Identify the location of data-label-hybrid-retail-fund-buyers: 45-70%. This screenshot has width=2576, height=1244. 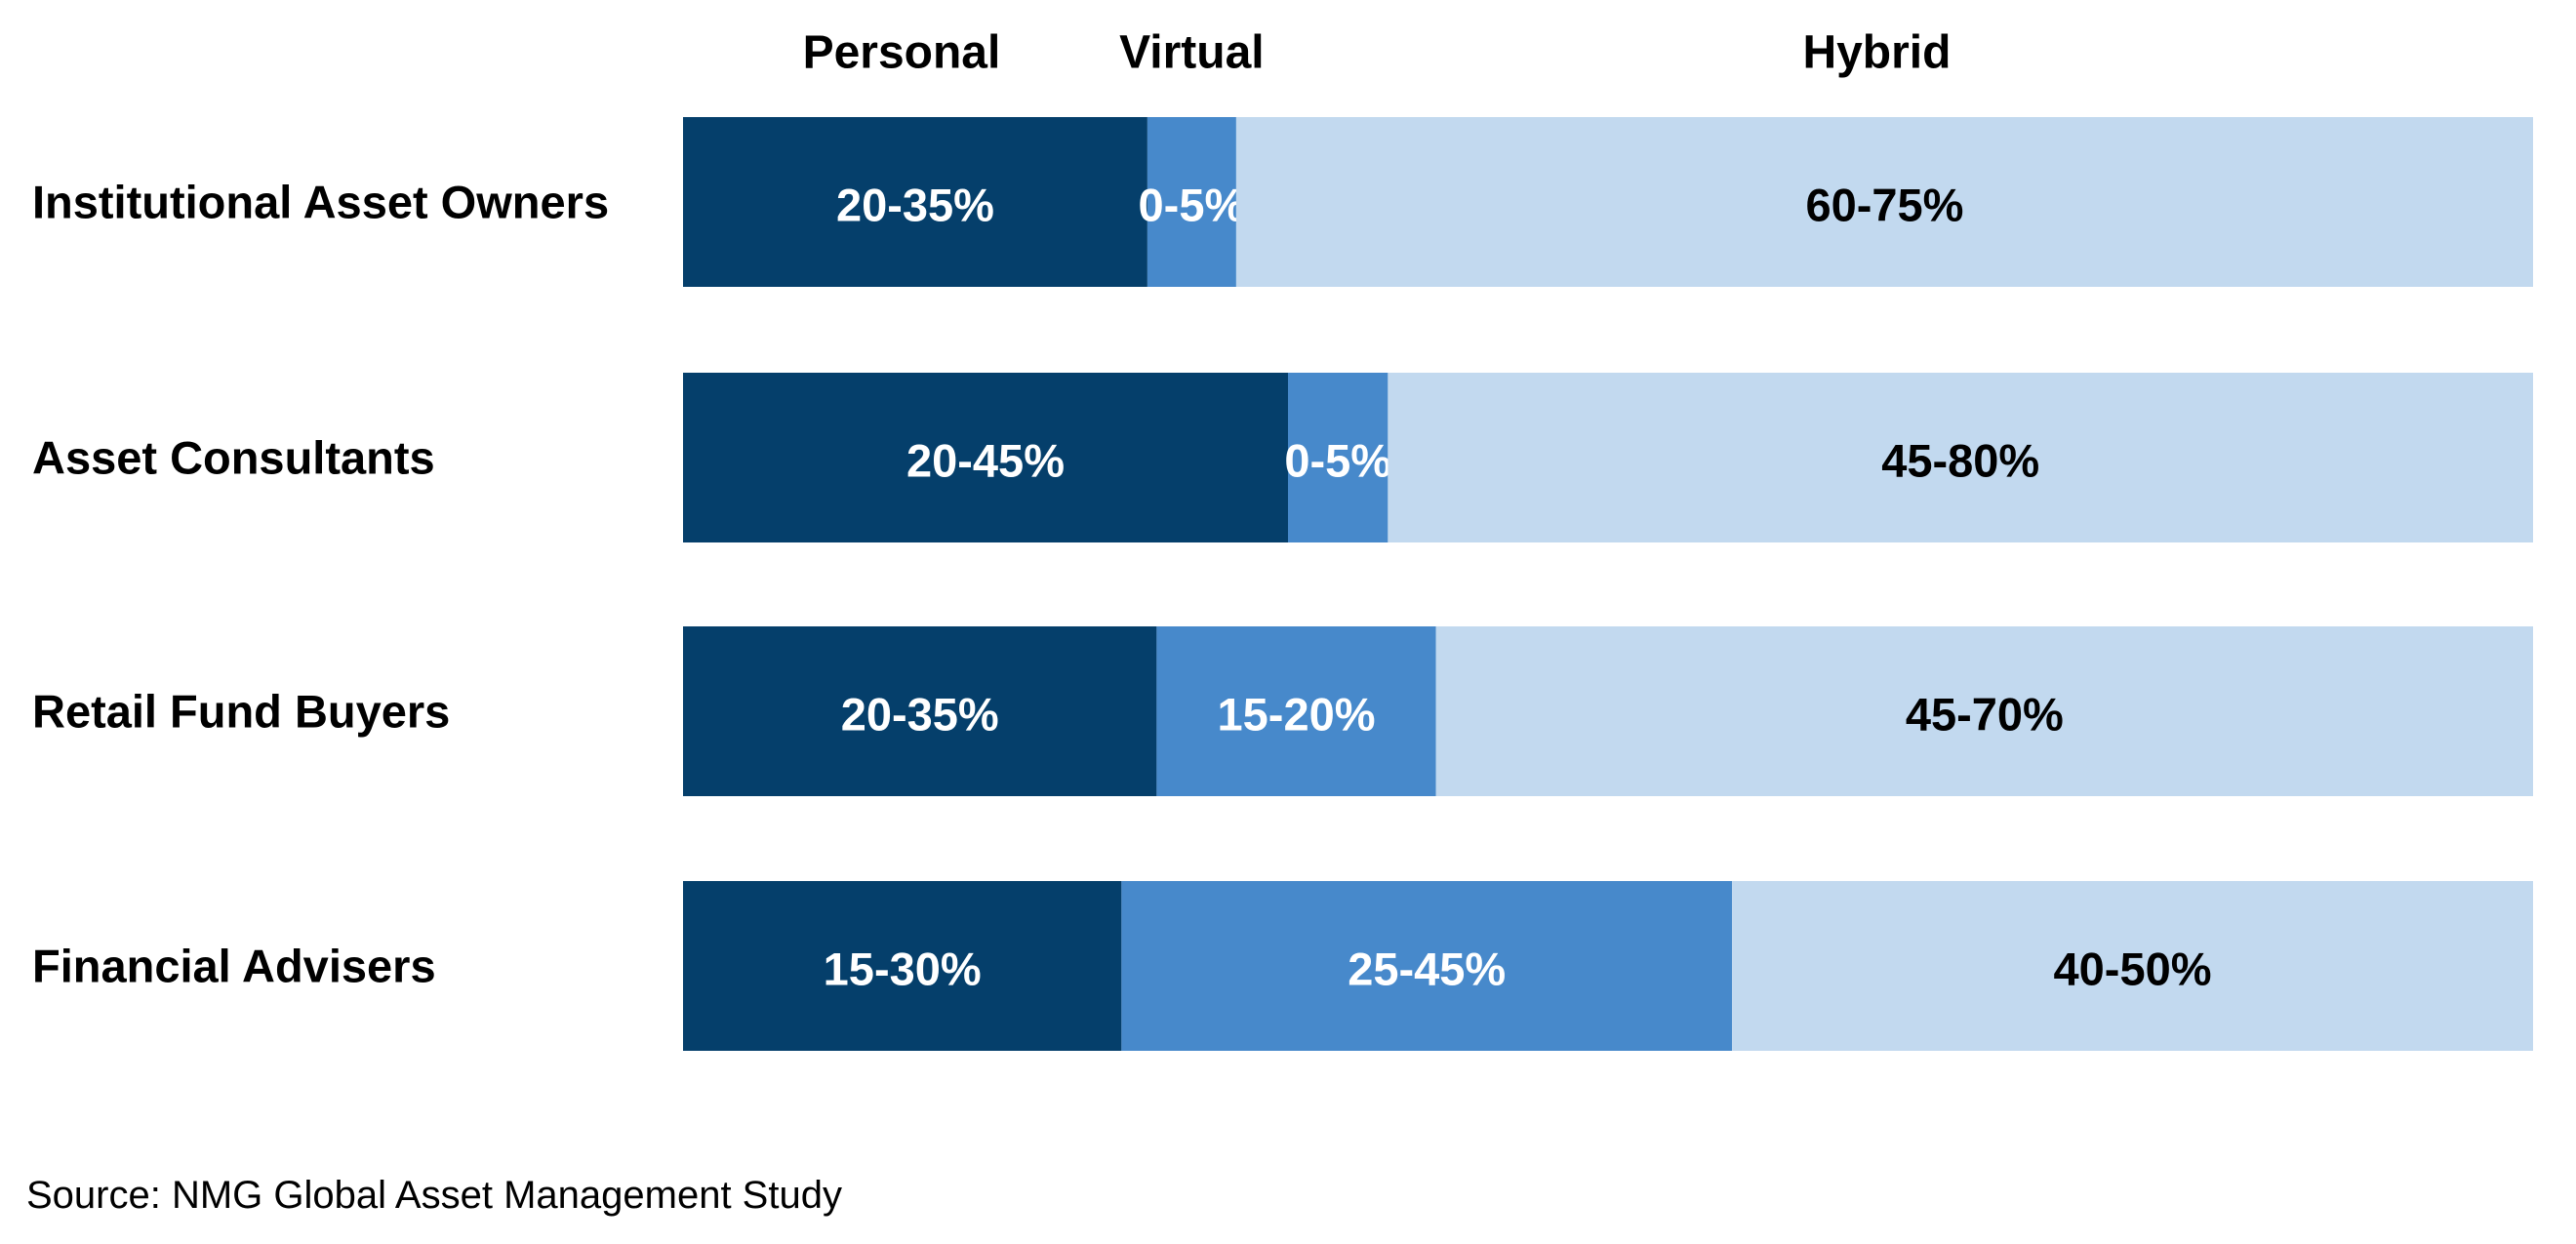
(1985, 715).